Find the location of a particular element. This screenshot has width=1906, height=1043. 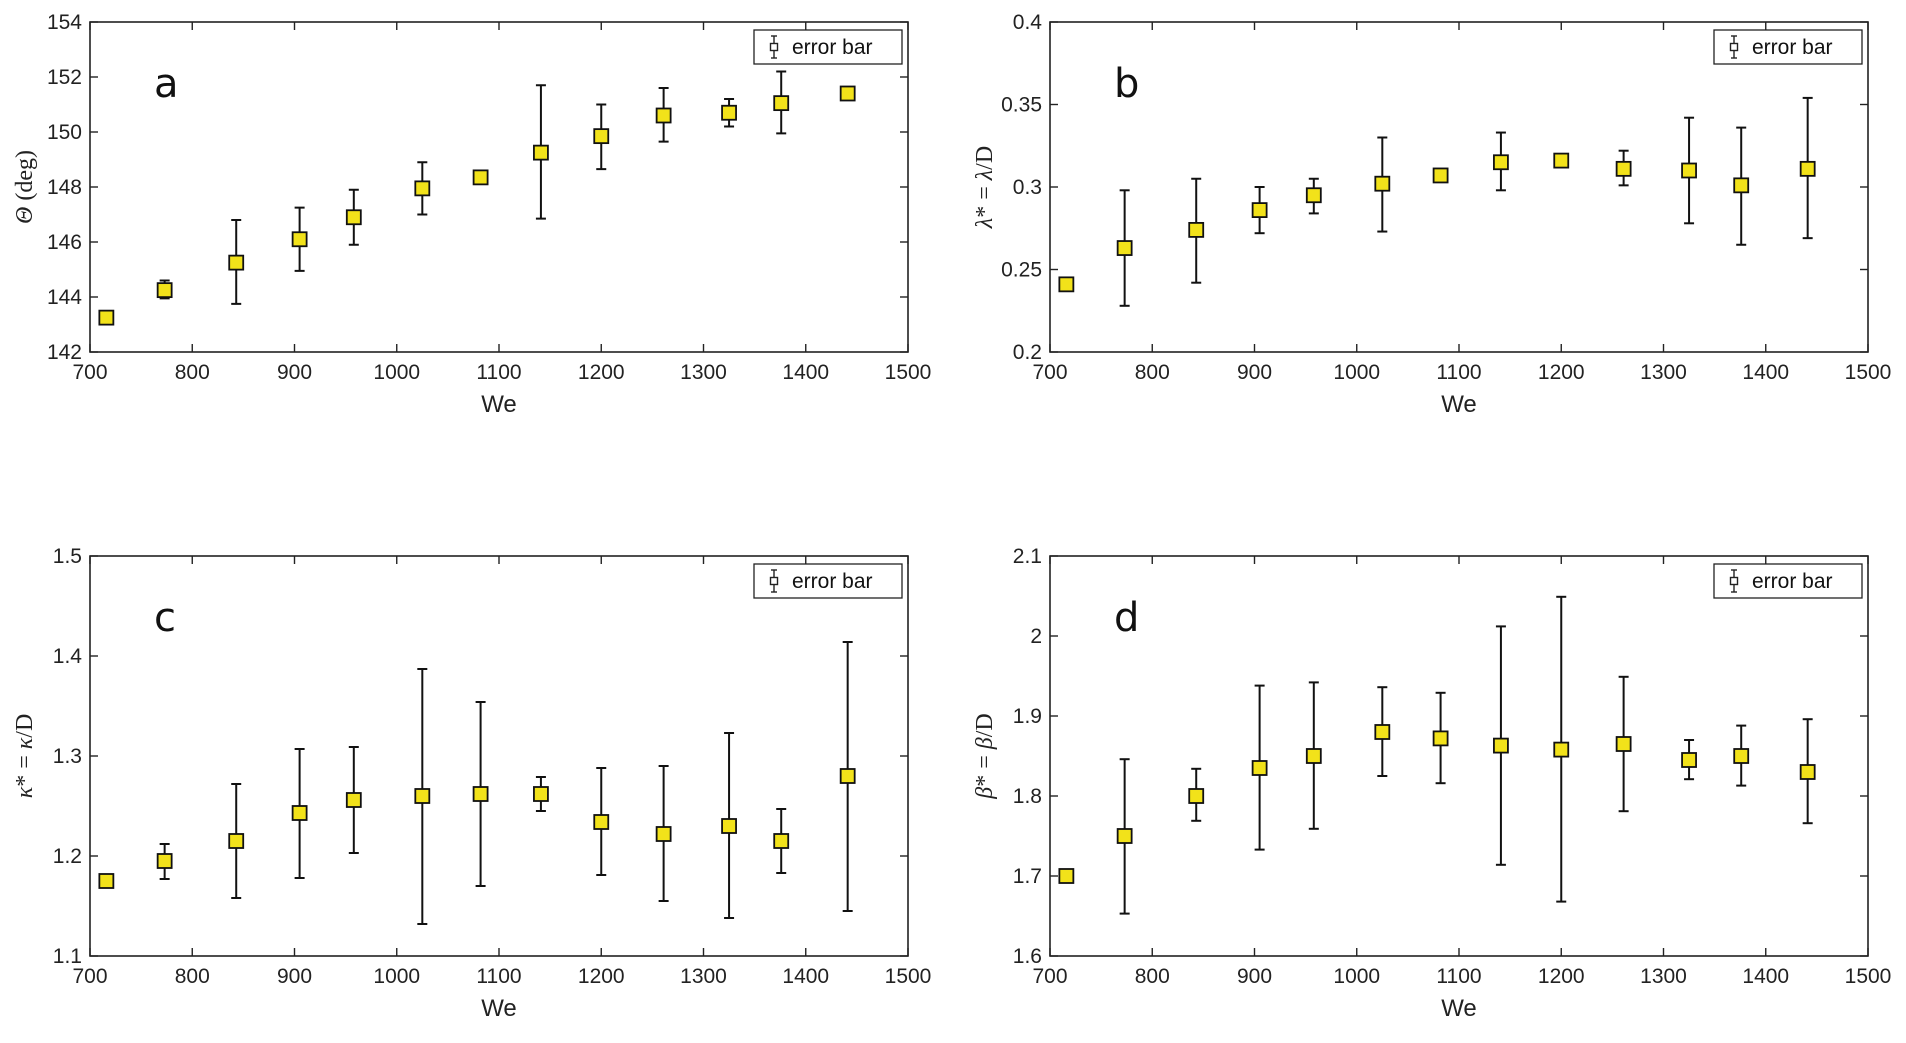

y-tick-label: 154 is located at coordinates (64, 22).